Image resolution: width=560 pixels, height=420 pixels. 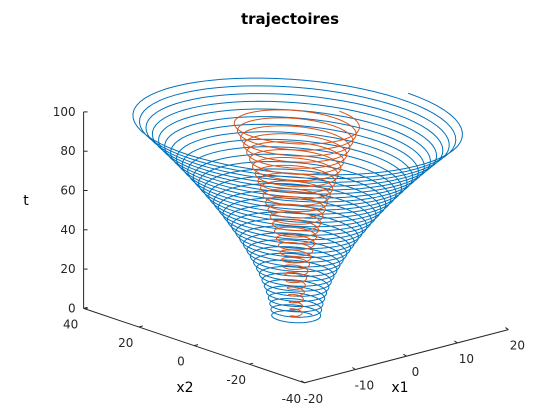 I want to click on z-tick-label: 60, so click(x=67, y=191).